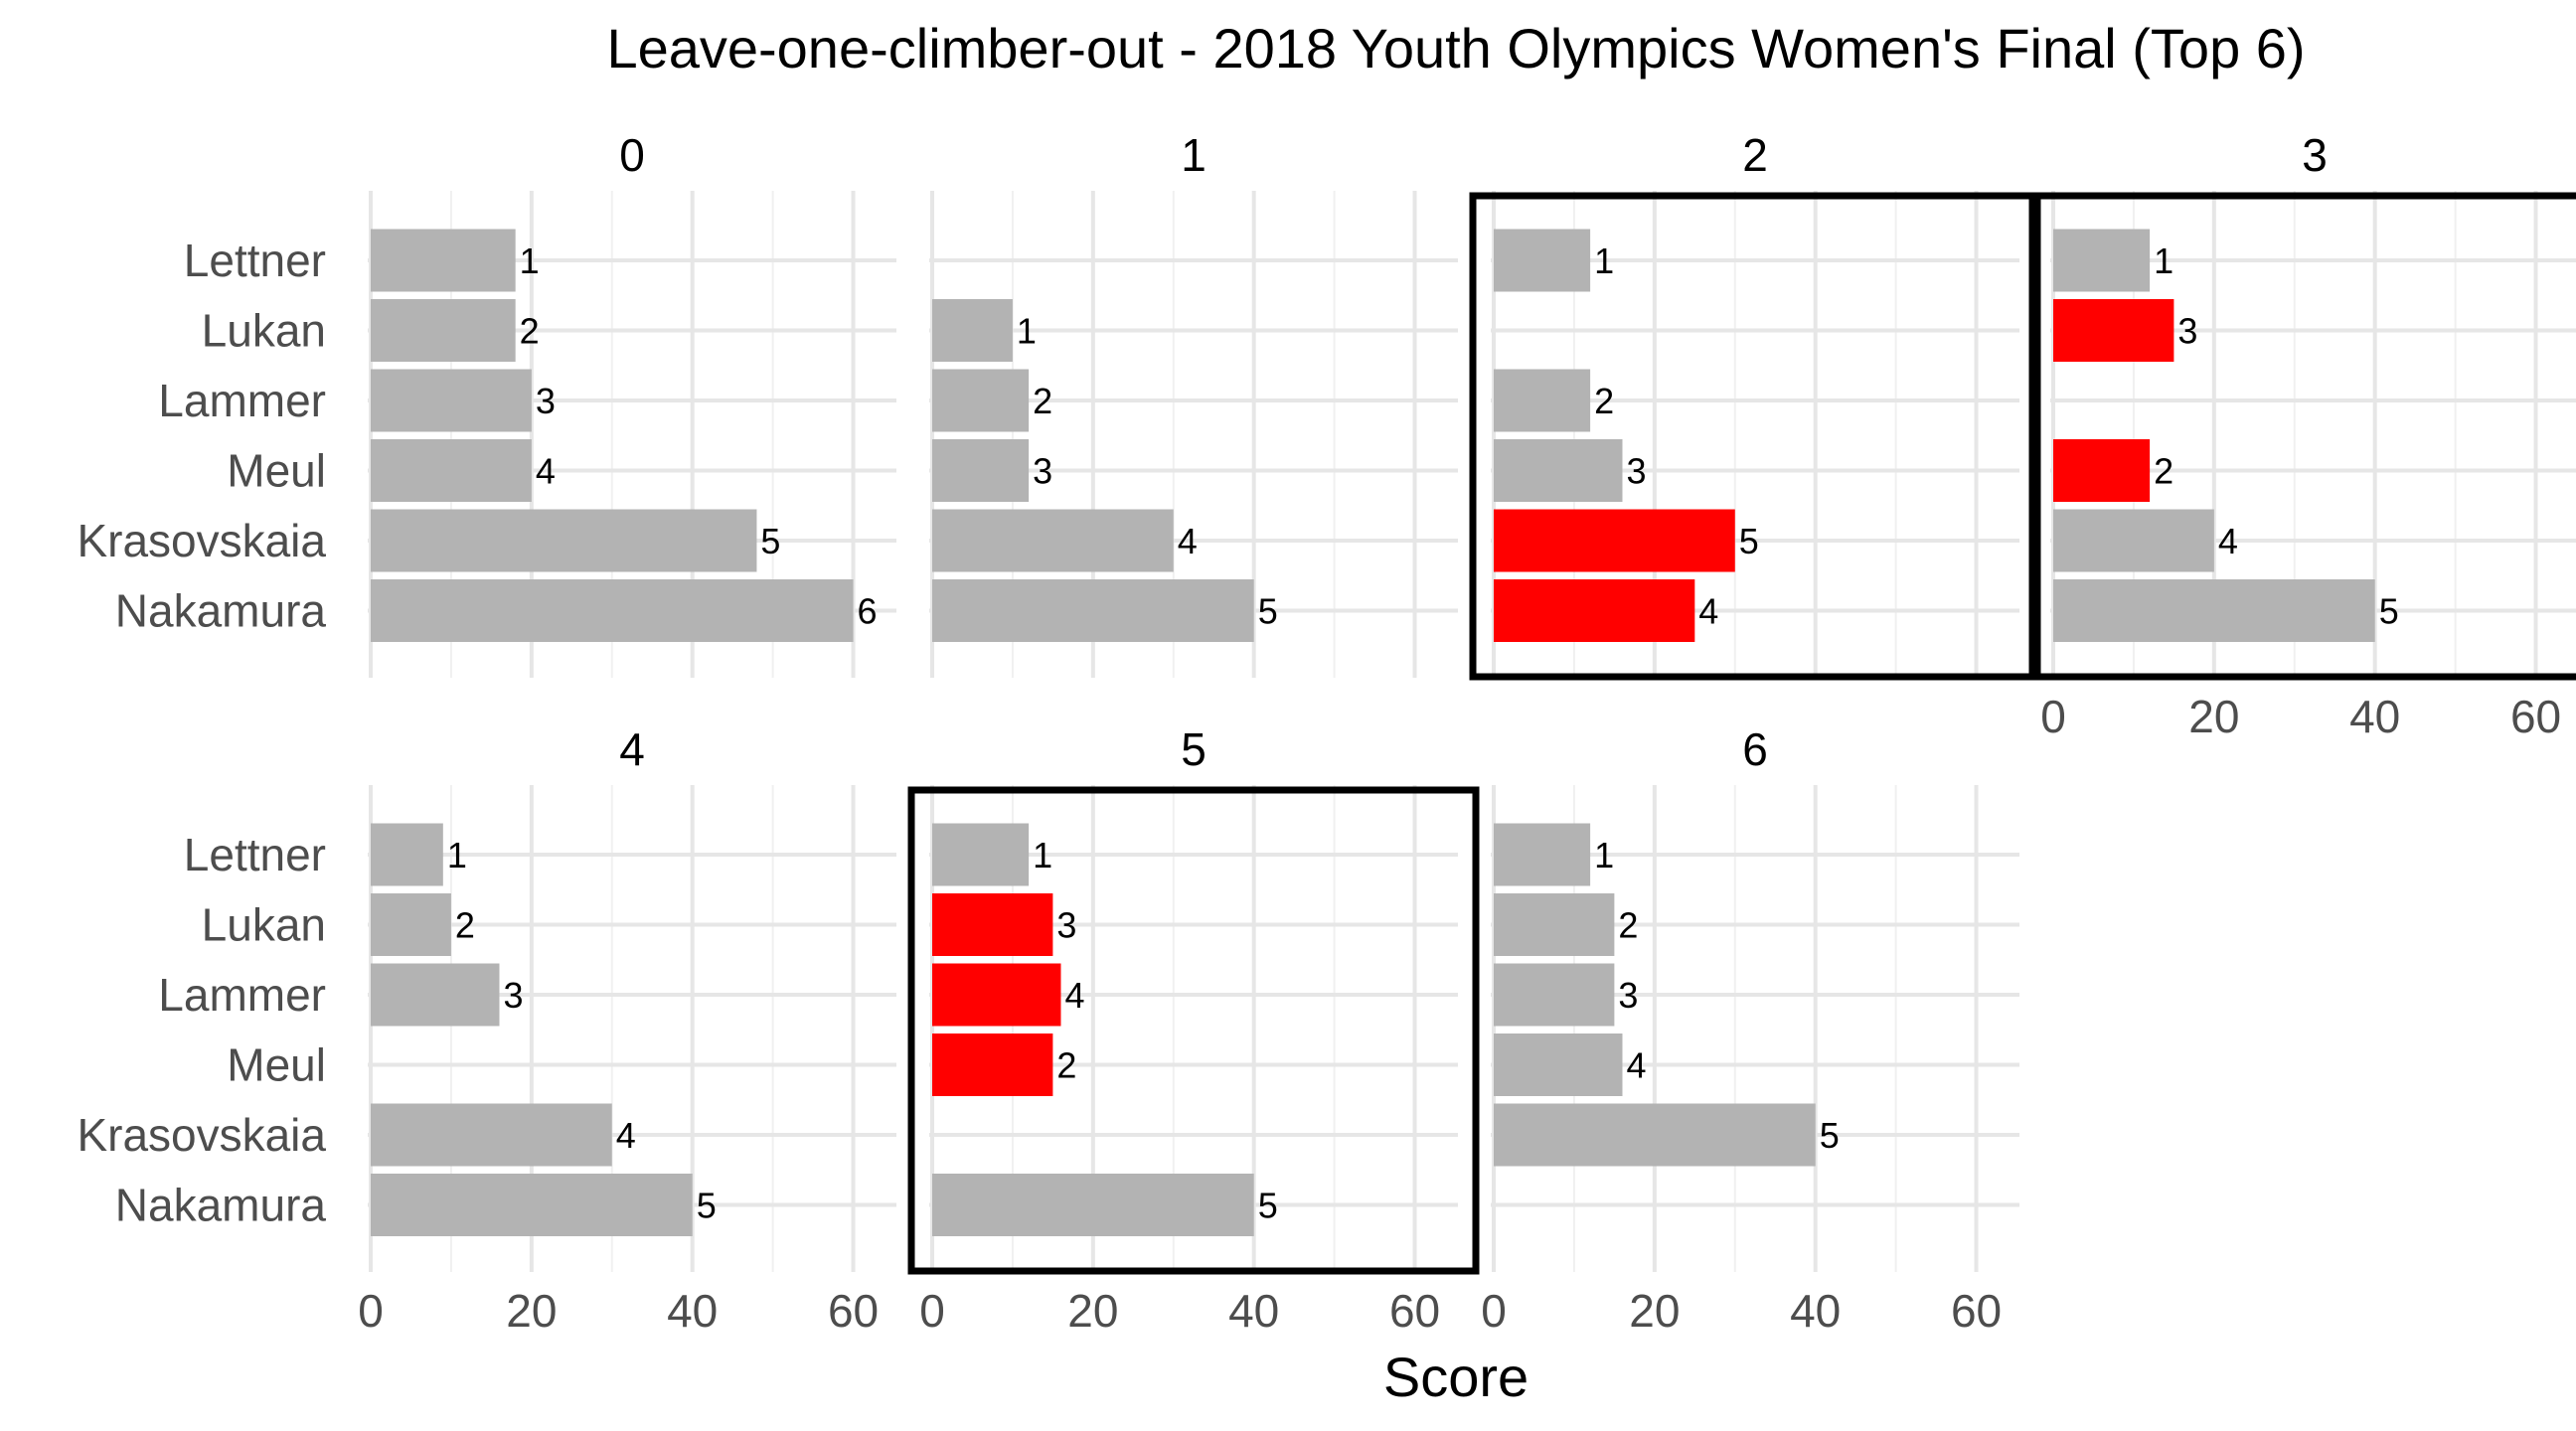 The image size is (2576, 1431). What do you see at coordinates (1194, 749) in the screenshot?
I see `panel-label: 5` at bounding box center [1194, 749].